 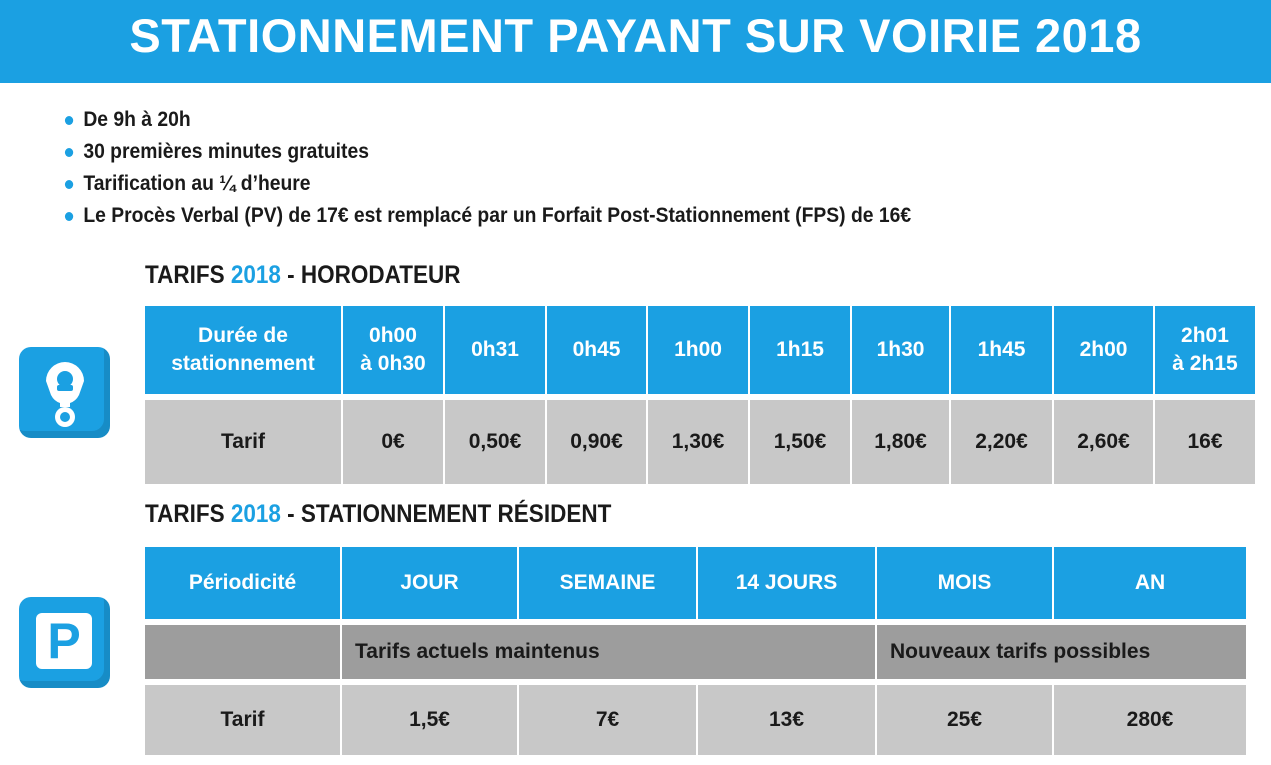 What do you see at coordinates (487, 120) in the screenshot?
I see `list-item: De 9h à 20h` at bounding box center [487, 120].